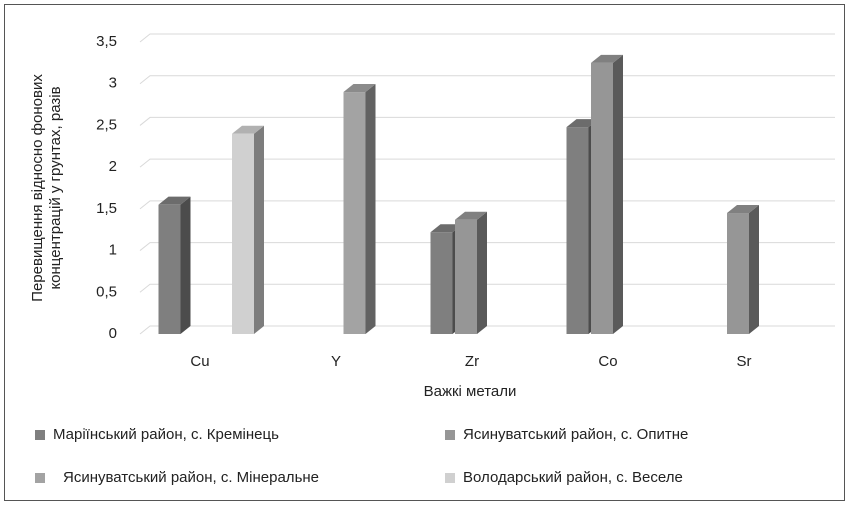 The image size is (850, 506). What do you see at coordinates (575, 434) in the screenshot?
I see `legend-label: Ясинуватський район, с. Опитне` at bounding box center [575, 434].